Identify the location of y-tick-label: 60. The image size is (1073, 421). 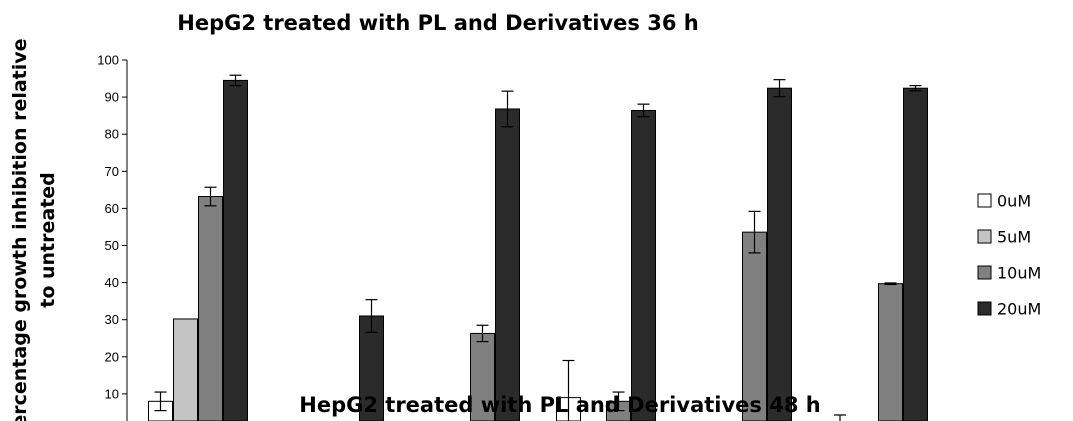
(112, 208).